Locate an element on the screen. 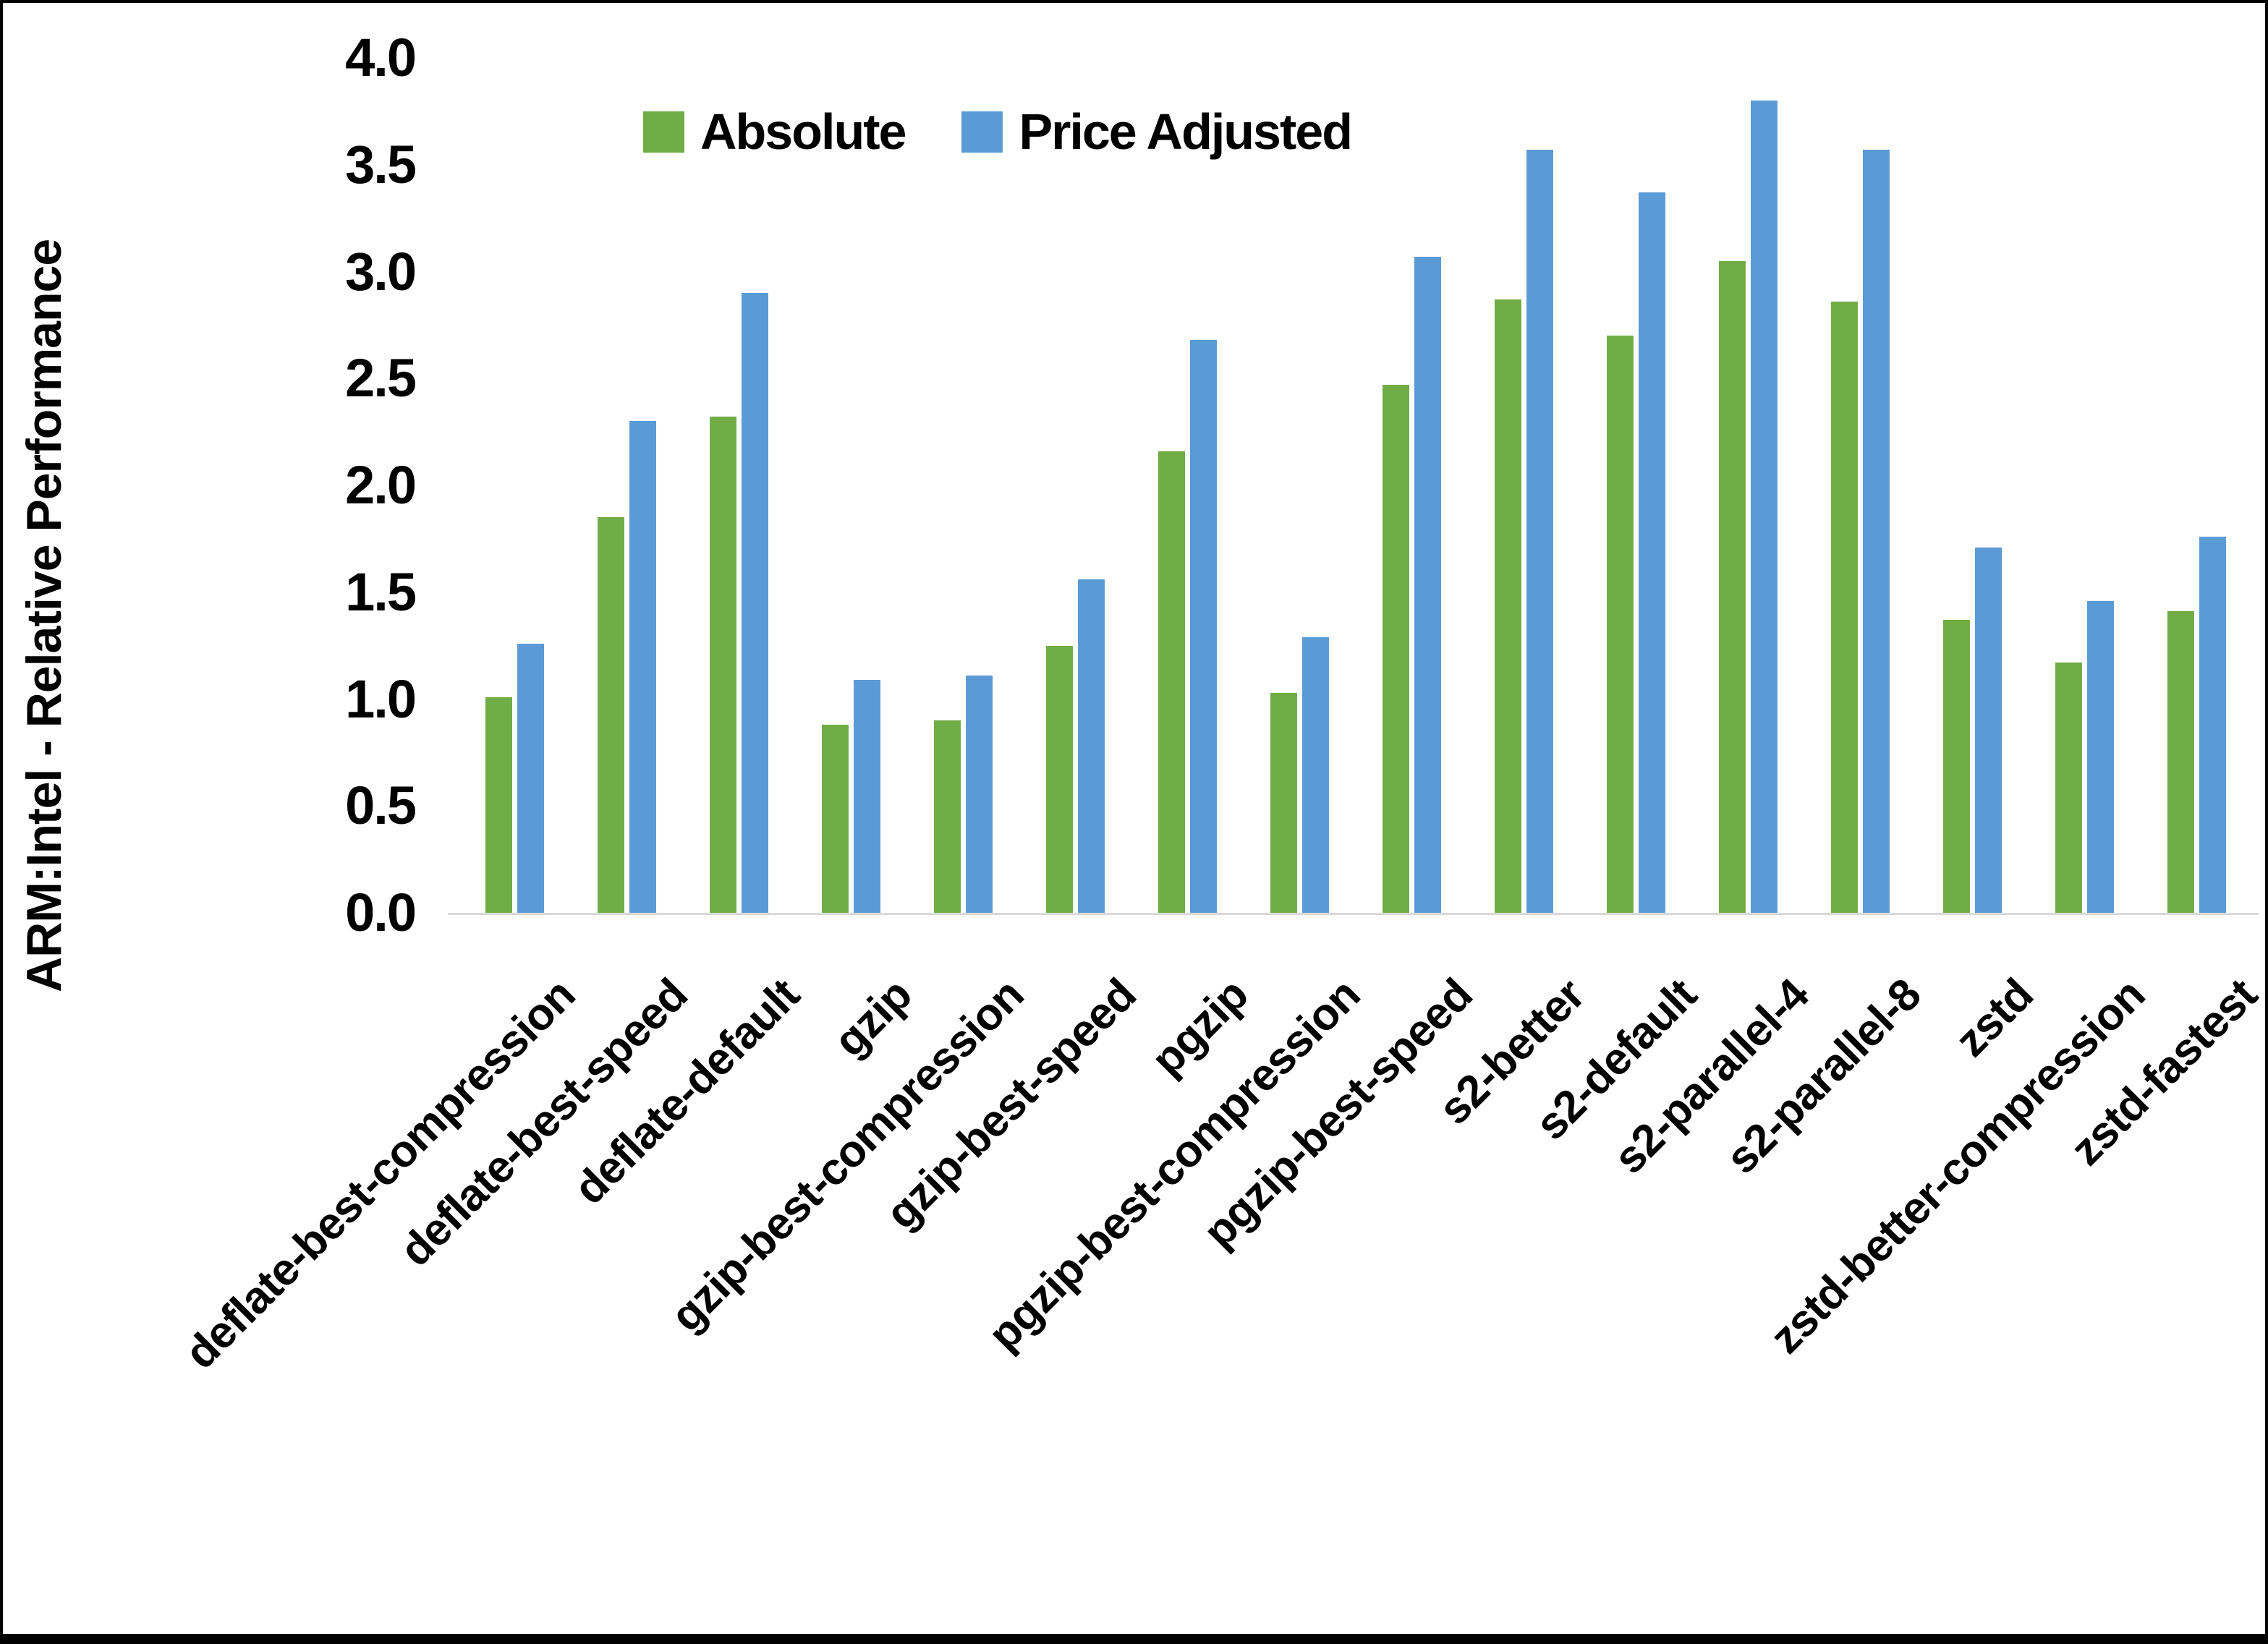 The height and width of the screenshot is (1644, 2268). bar-absolute-deflate-default is located at coordinates (723, 665).